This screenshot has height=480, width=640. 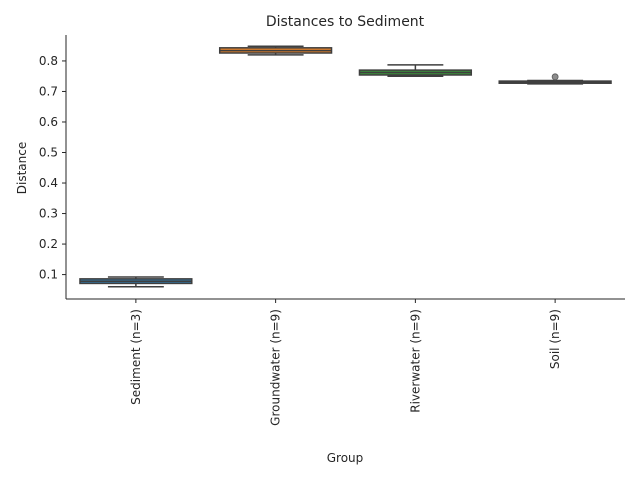 I want to click on y-tick-label: 0.2, so click(x=48, y=244).